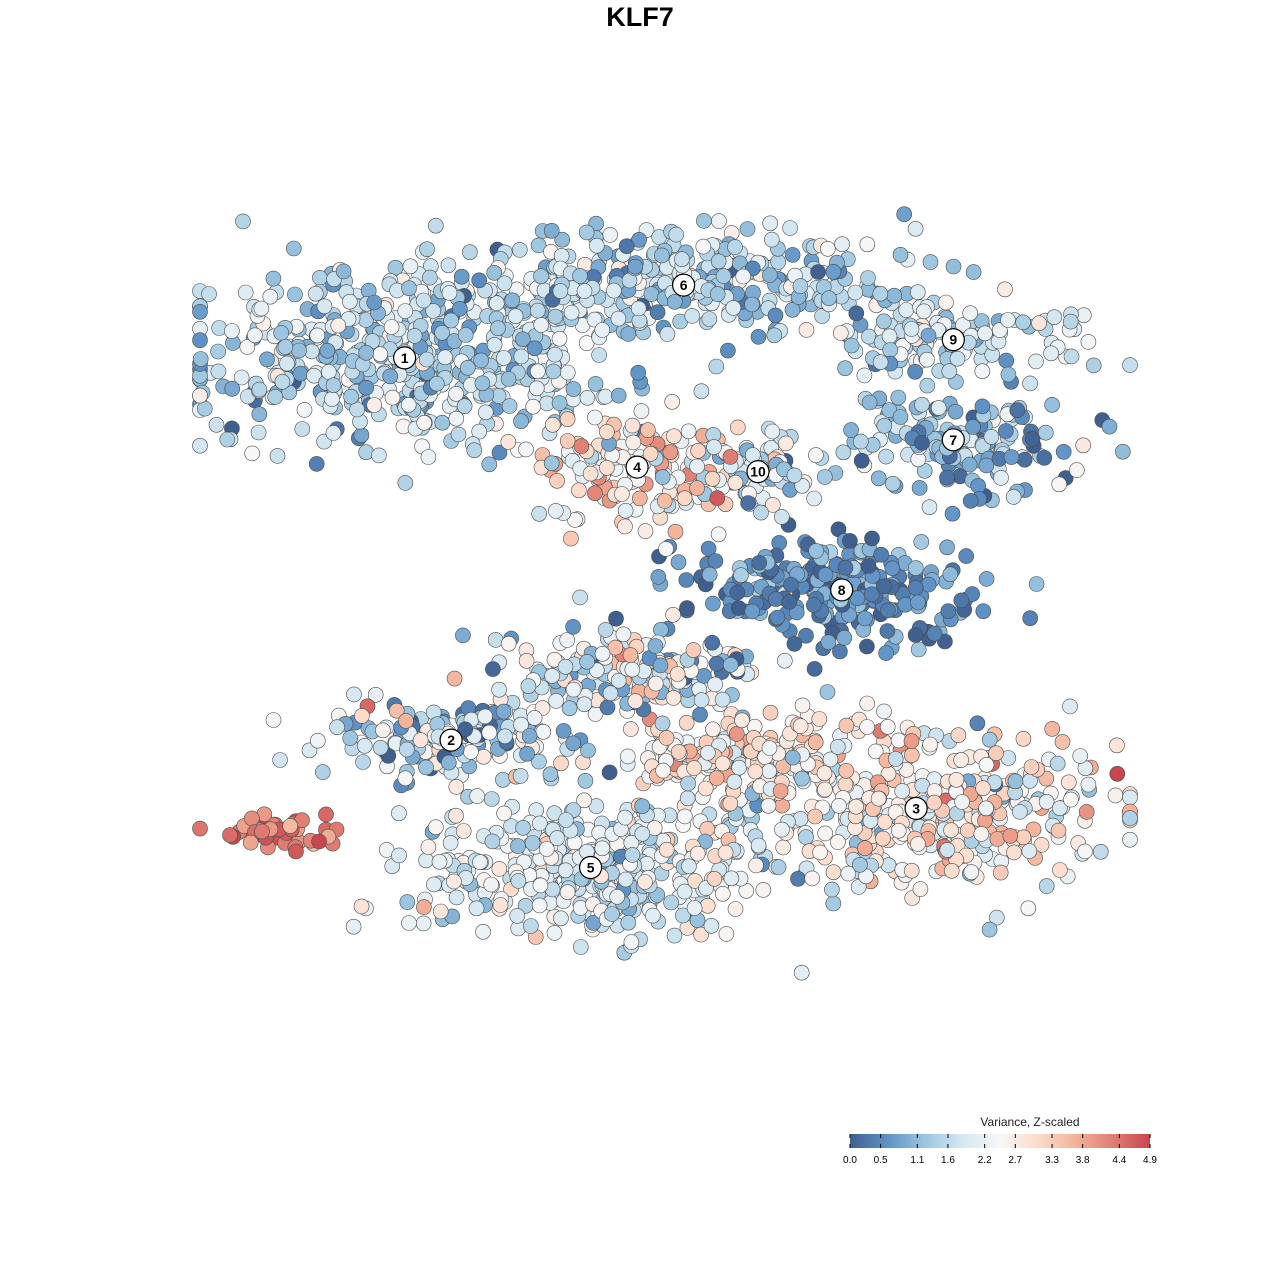 This screenshot has height=1280, width=1280. What do you see at coordinates (637, 467) in the screenshot?
I see `cluster-label-text: 4` at bounding box center [637, 467].